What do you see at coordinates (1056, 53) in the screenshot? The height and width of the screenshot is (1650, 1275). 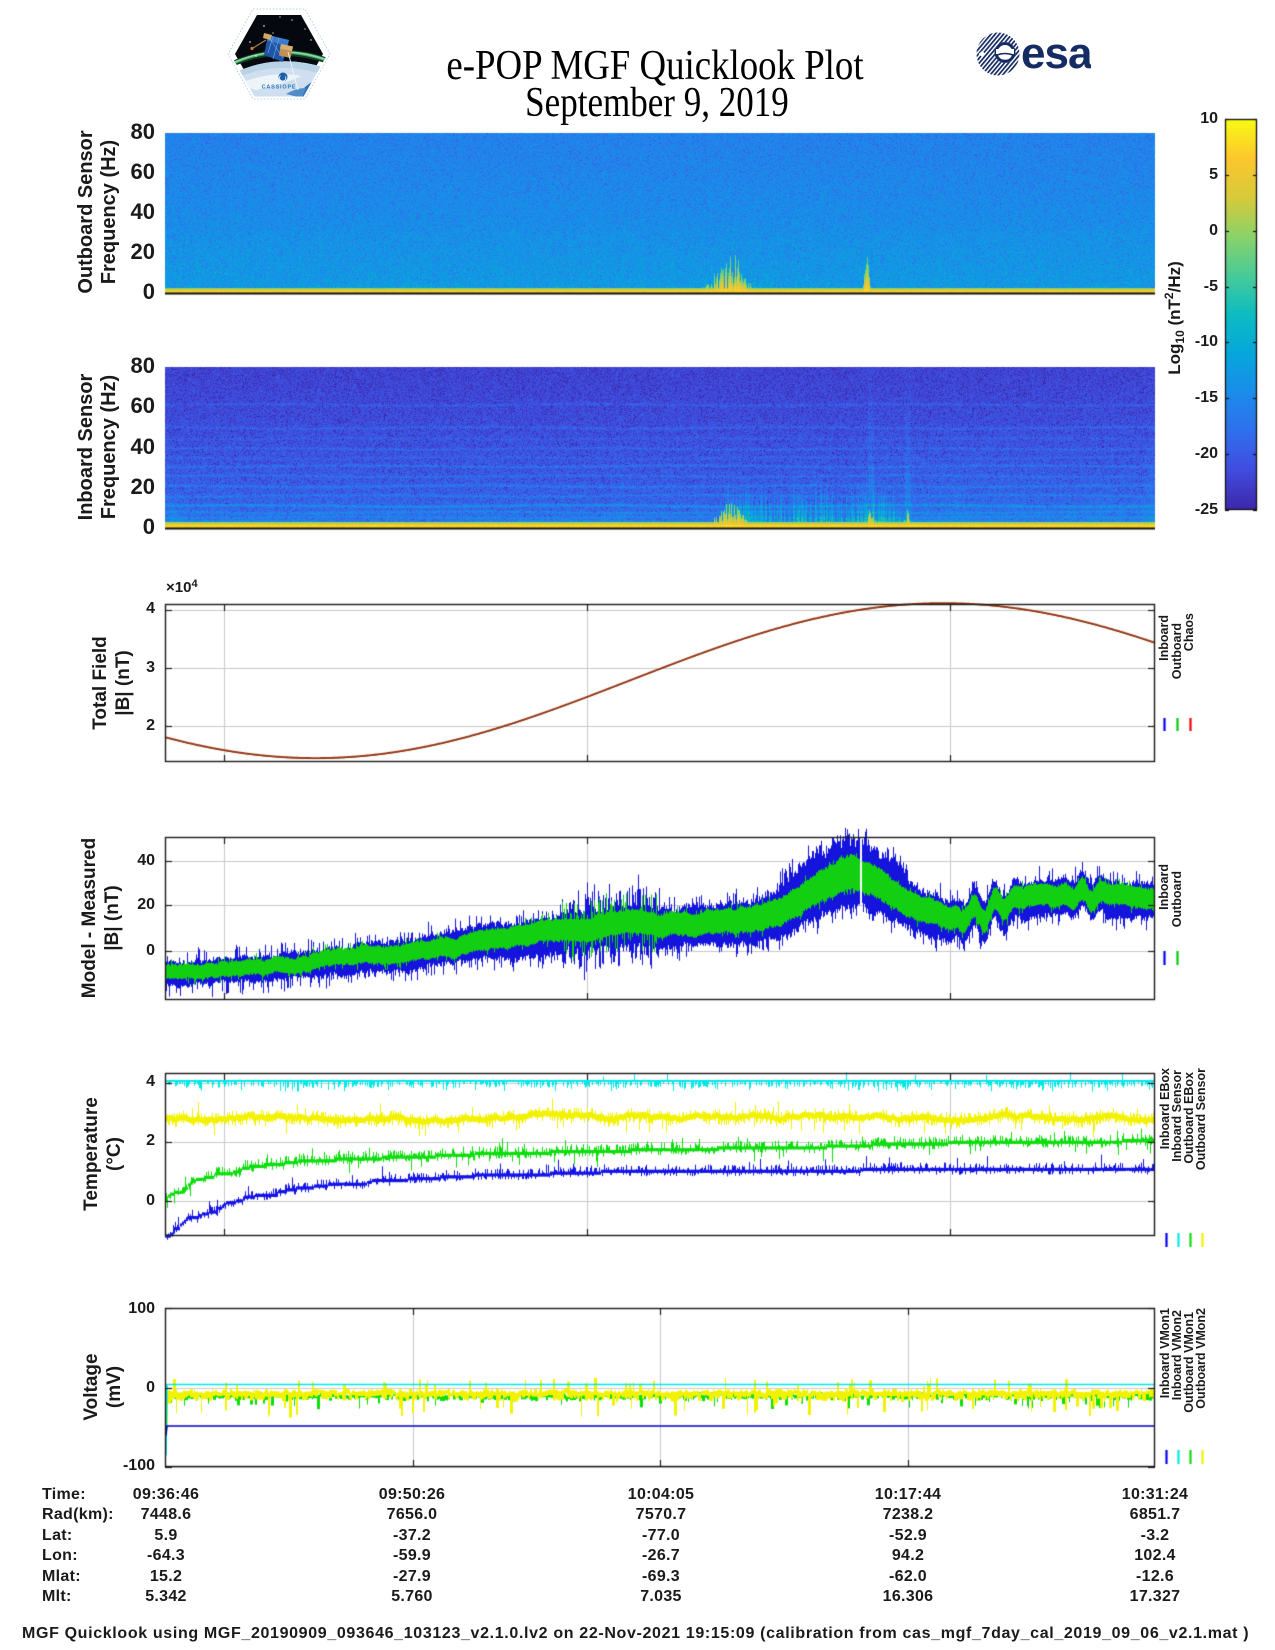 I see `svg-text: esa` at bounding box center [1056, 53].